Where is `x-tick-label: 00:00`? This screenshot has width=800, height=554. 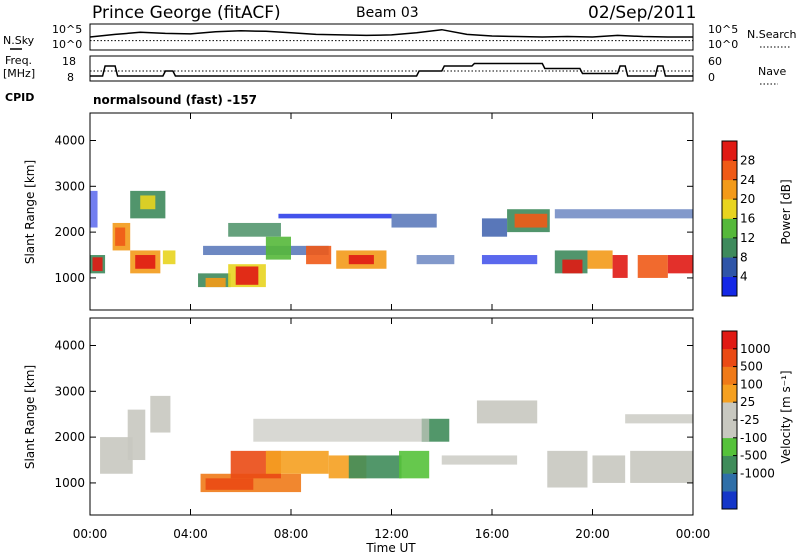 x-tick-label: 00:00 is located at coordinates (693, 534).